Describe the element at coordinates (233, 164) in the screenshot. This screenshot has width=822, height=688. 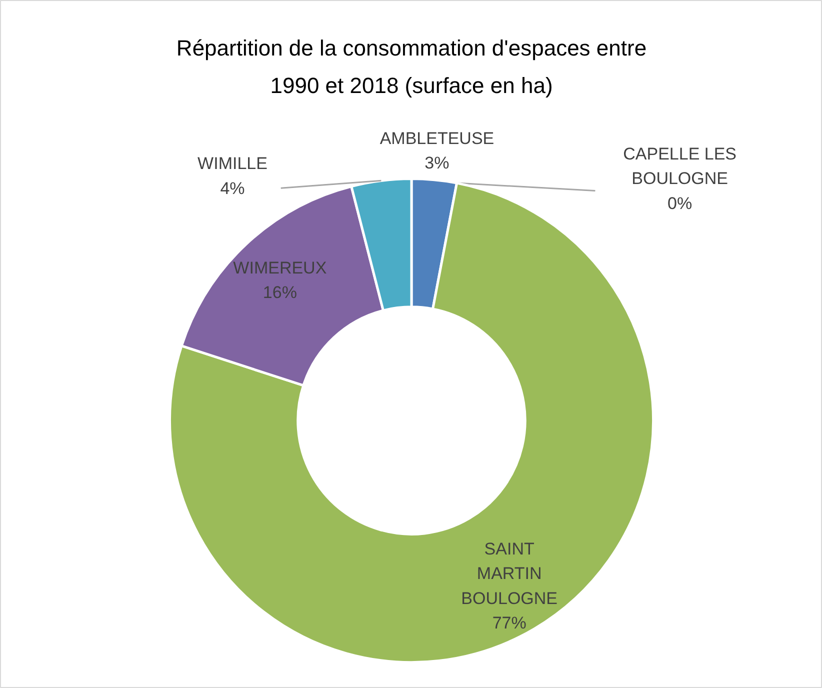
I see `slice-label: WIMILLE` at that location.